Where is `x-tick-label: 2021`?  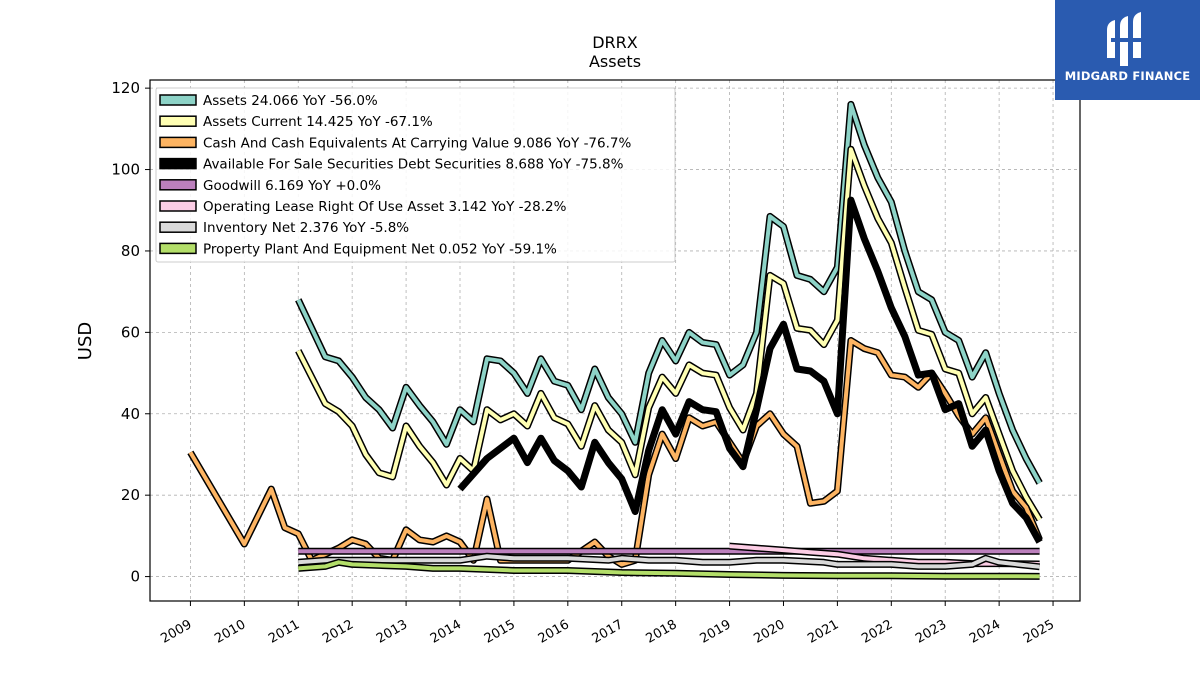 x-tick-label: 2021 is located at coordinates (823, 632).